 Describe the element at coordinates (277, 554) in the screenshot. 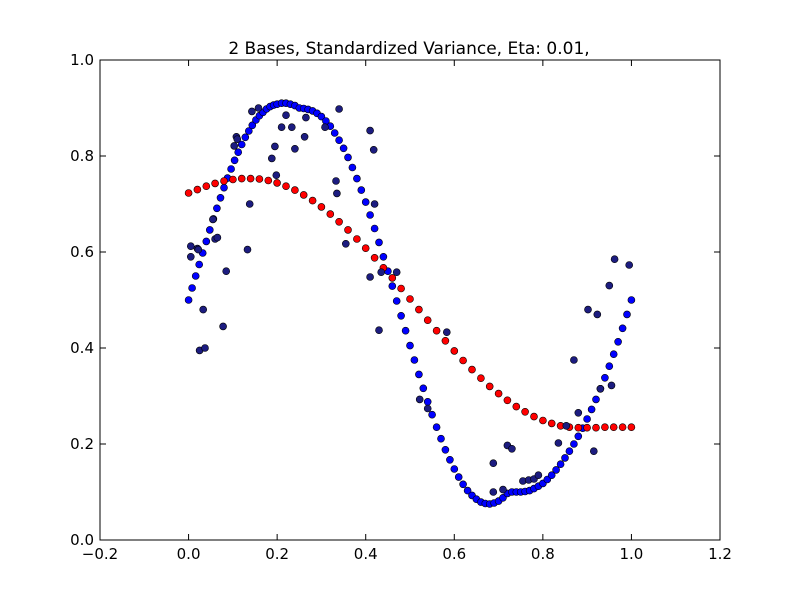

I see `x-tick-label: 0.2` at that location.